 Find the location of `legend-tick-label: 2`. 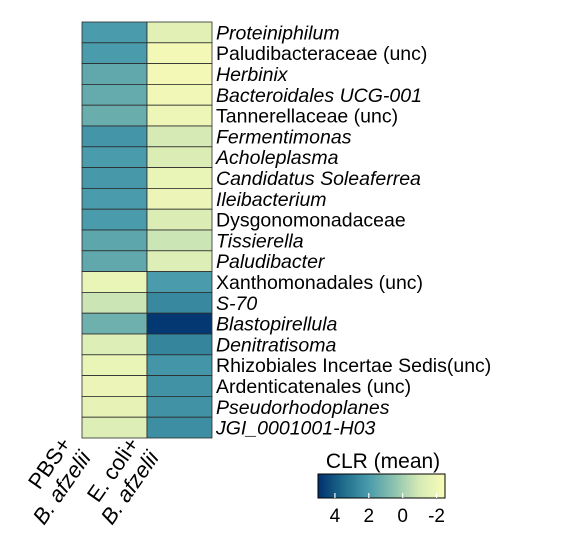

legend-tick-label: 2 is located at coordinates (369, 516).